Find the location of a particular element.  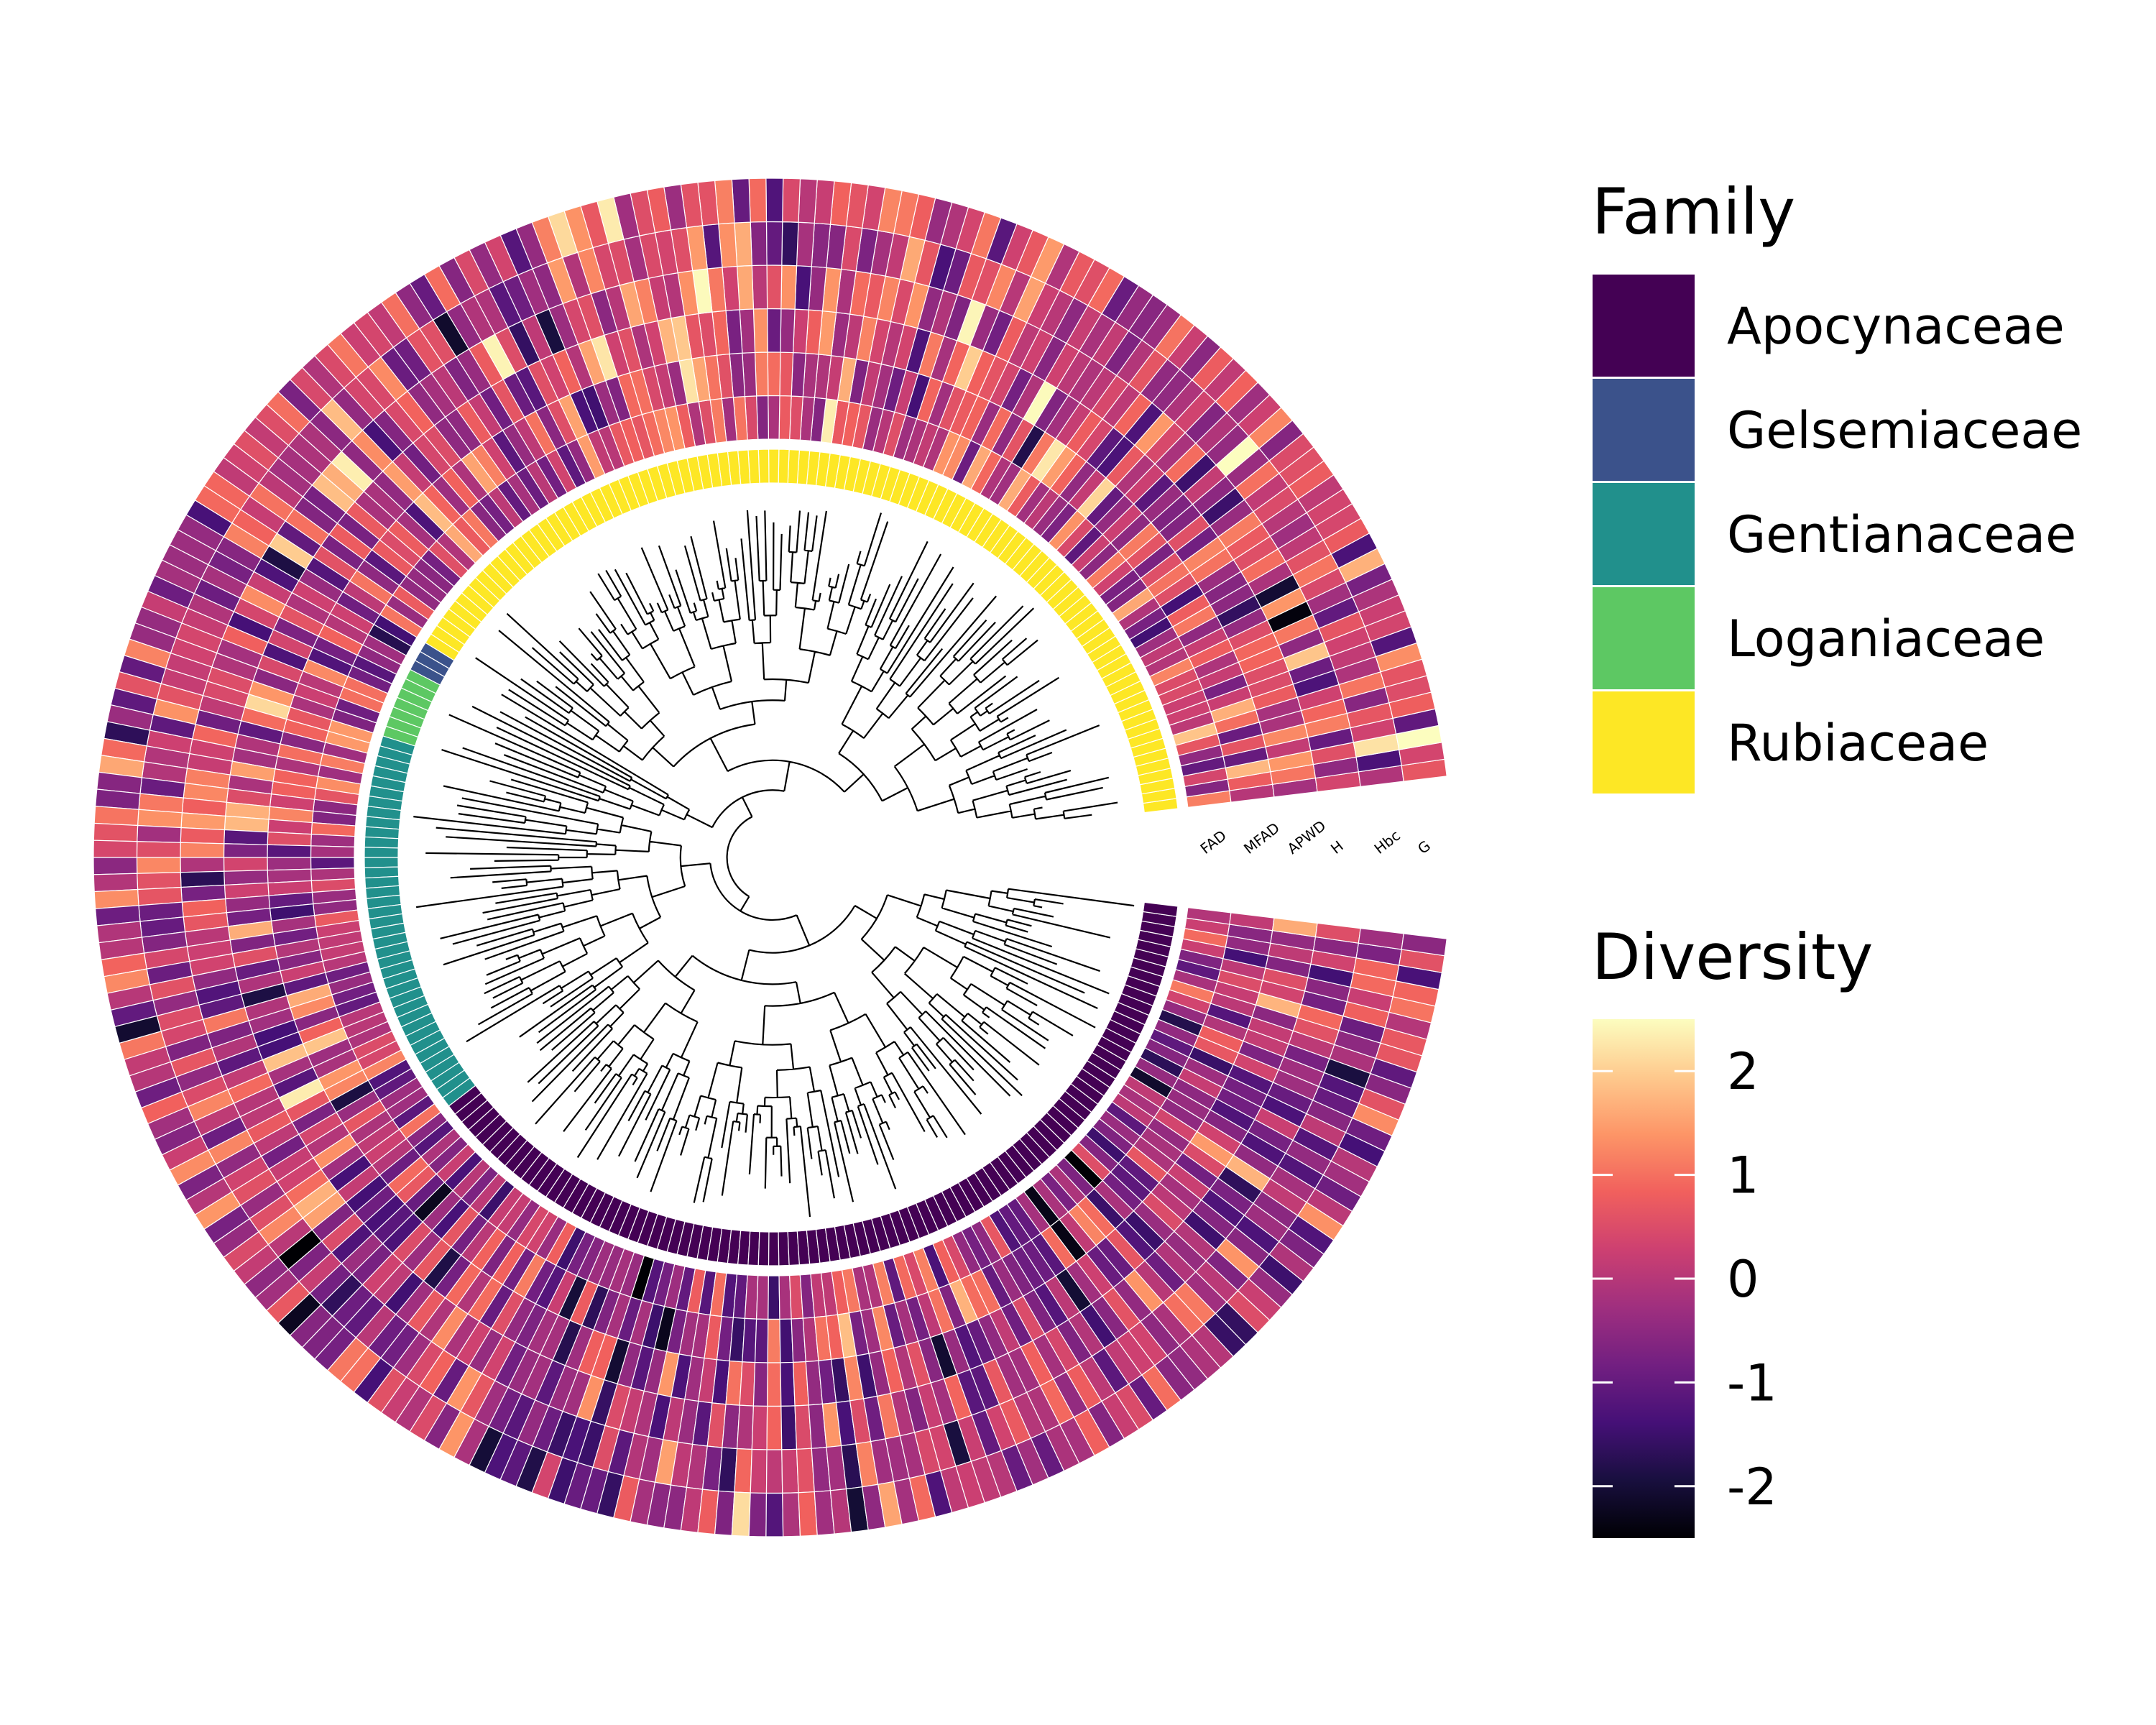

tree-branches is located at coordinates (774, 864).